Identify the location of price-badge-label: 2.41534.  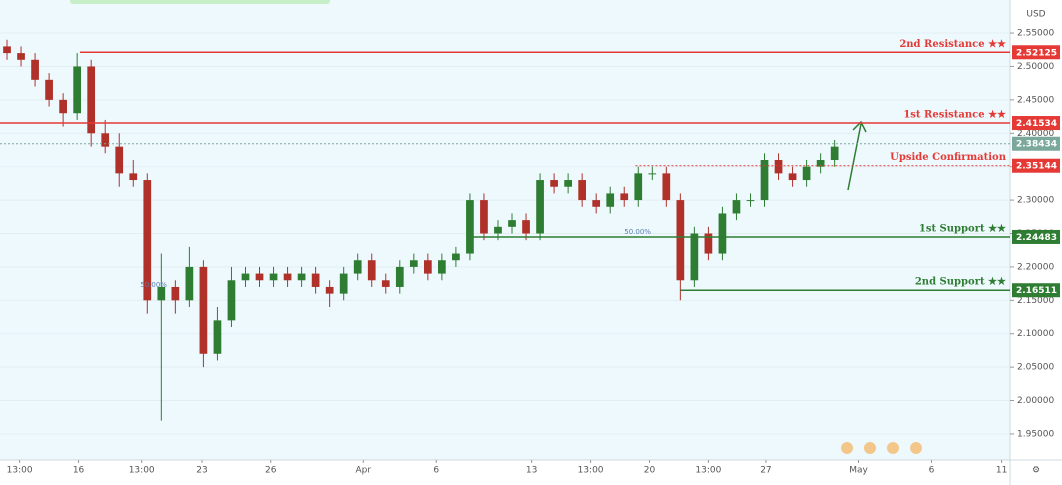
(1036, 124).